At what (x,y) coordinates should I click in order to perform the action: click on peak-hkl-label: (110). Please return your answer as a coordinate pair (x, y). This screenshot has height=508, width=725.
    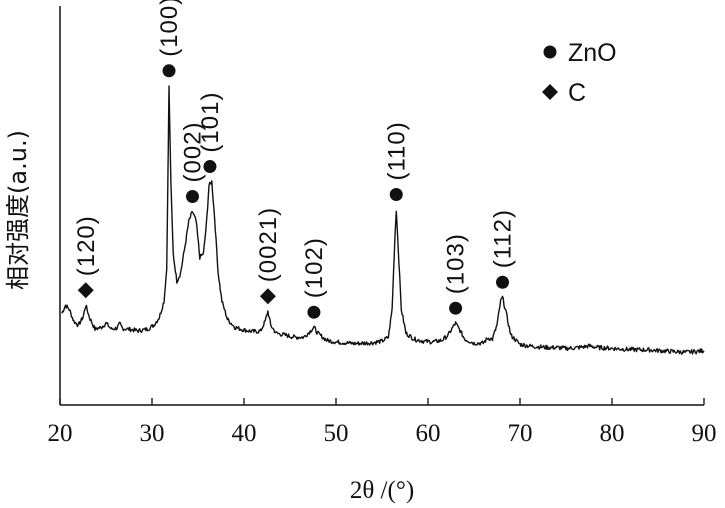
    Looking at the image, I should click on (396, 150).